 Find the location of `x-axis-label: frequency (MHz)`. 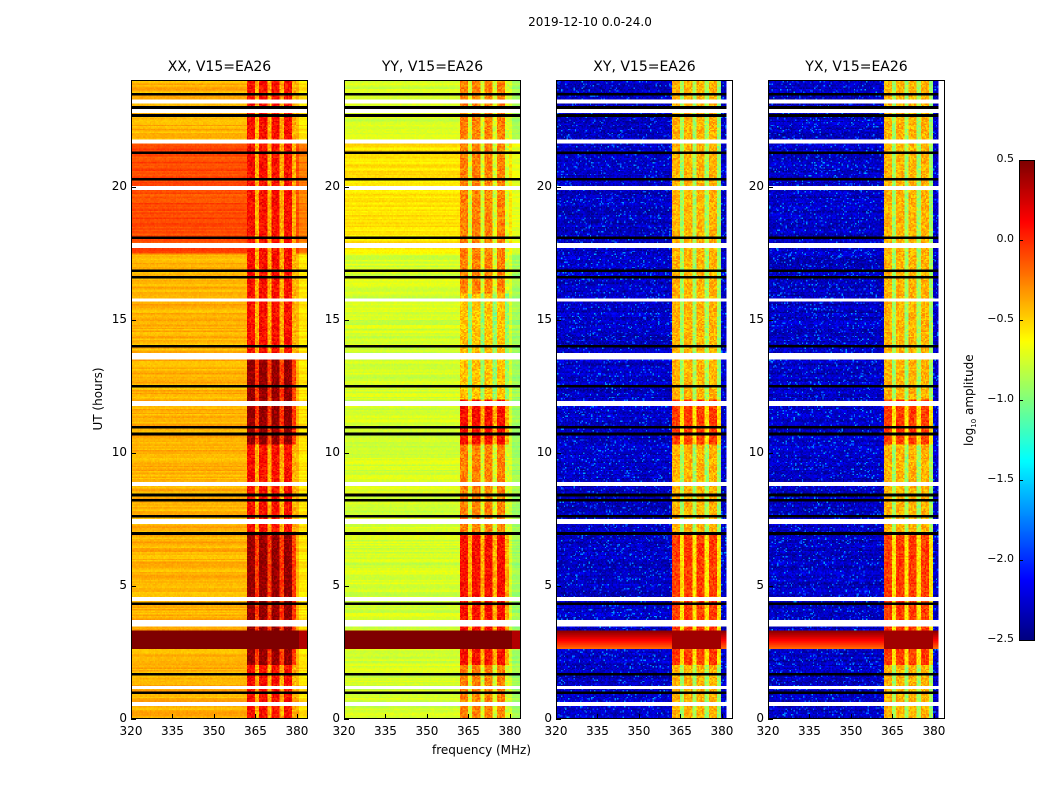

x-axis-label: frequency (MHz) is located at coordinates (482, 750).